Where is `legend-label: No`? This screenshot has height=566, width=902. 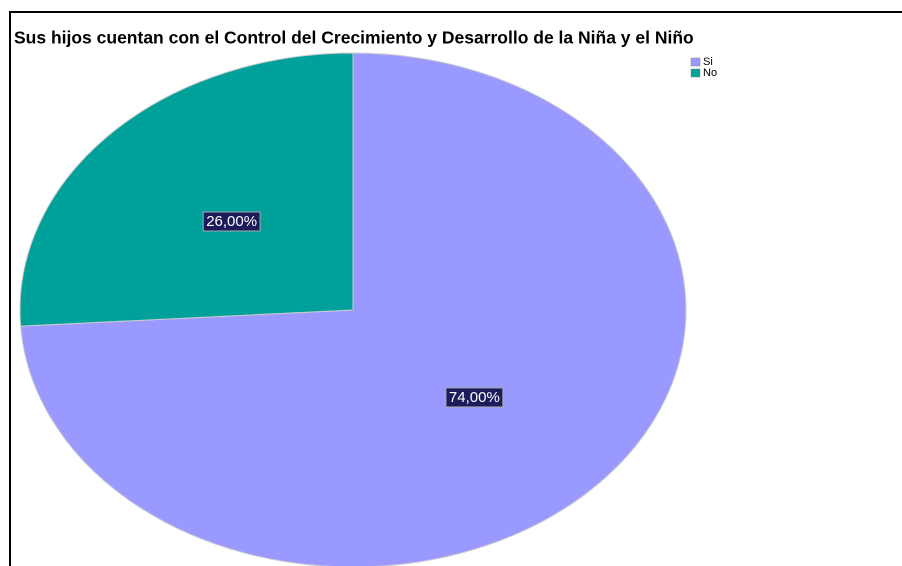
legend-label: No is located at coordinates (710, 73).